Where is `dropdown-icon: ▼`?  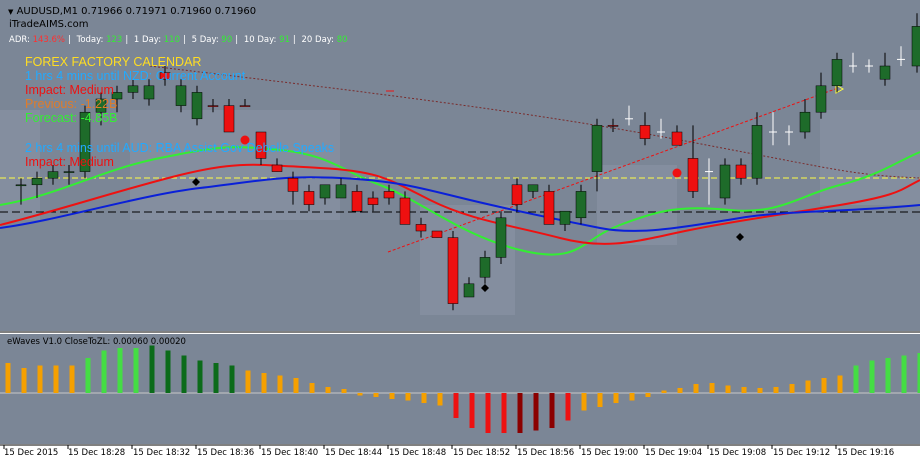 dropdown-icon: ▼ is located at coordinates (11, 12).